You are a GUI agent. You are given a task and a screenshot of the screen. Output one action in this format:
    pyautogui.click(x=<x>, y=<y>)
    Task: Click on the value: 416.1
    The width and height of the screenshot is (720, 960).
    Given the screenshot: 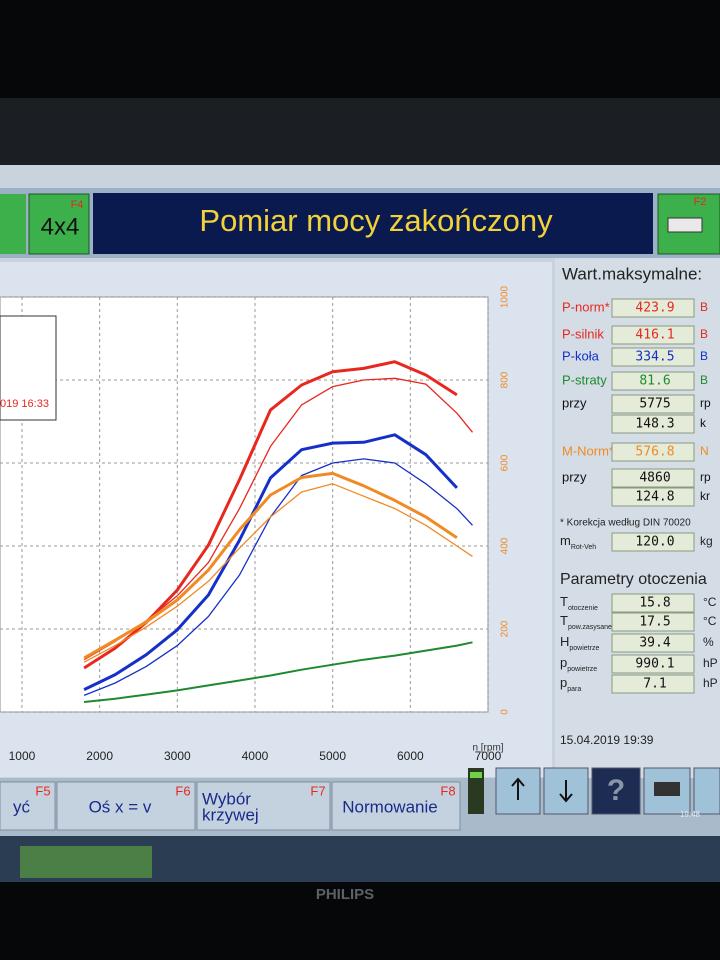 What is the action you would take?
    pyautogui.click(x=654, y=335)
    